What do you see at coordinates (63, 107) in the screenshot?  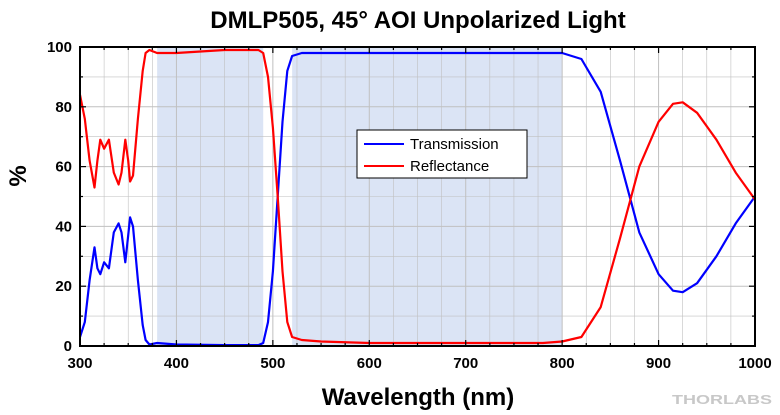 I see `y-tick-label: 80` at bounding box center [63, 107].